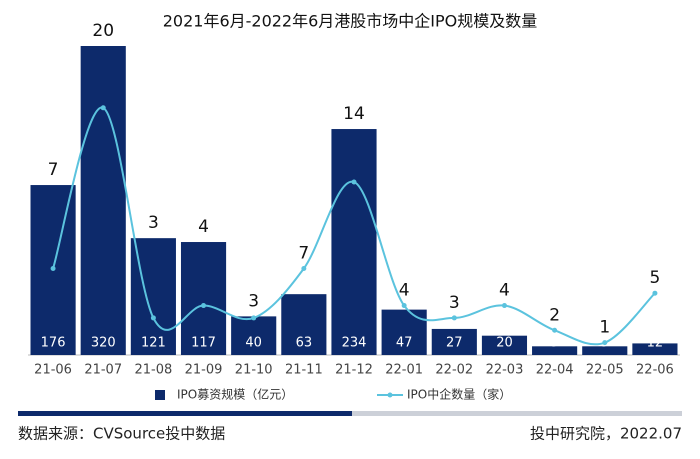  Describe the element at coordinates (350, 21) in the screenshot. I see `chart-title: 2021年6月-2022年6月港股市场中企IPO规模及数量` at that location.